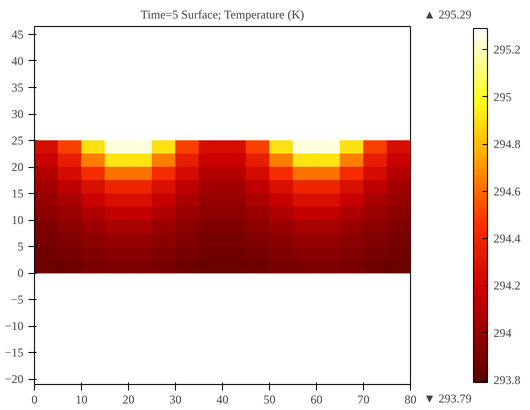 The image size is (530, 410). Describe the element at coordinates (507, 239) in the screenshot. I see `color-bar-label: 294.4` at that location.